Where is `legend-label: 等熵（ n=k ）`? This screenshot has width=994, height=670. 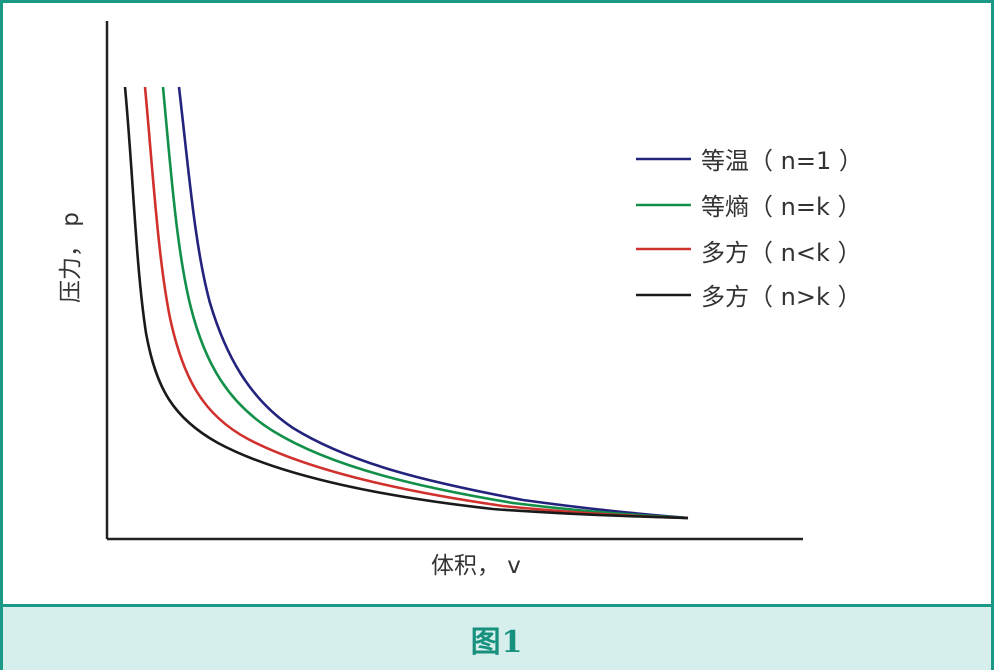 legend-label: 等熵（ n=k ） is located at coordinates (781, 207).